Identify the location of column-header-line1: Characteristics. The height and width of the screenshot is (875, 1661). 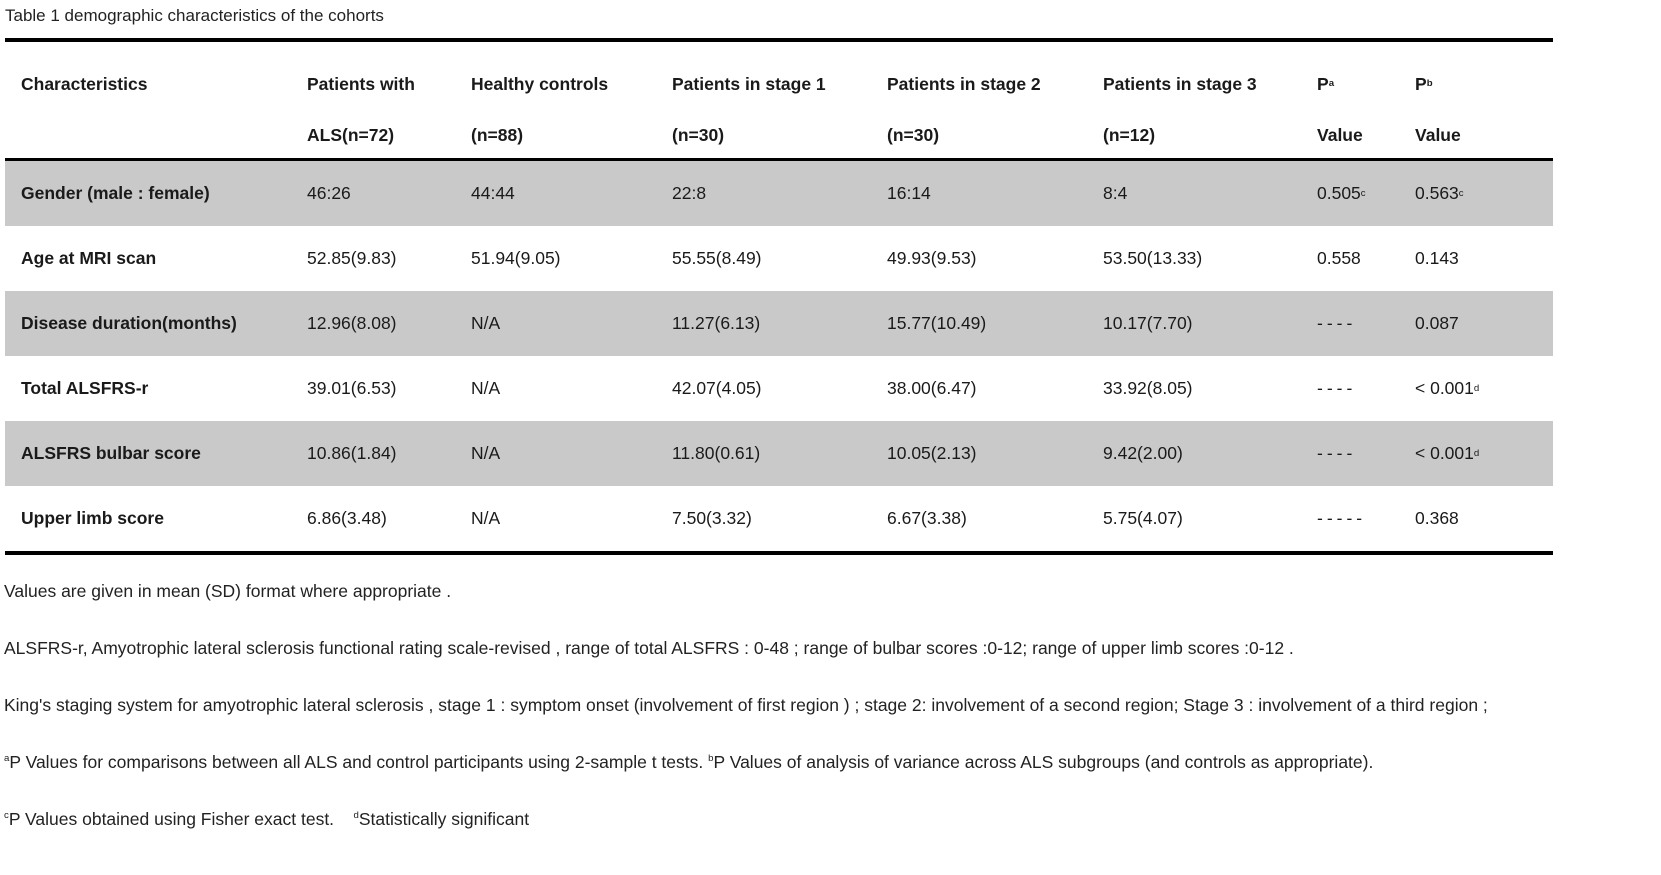
(84, 83).